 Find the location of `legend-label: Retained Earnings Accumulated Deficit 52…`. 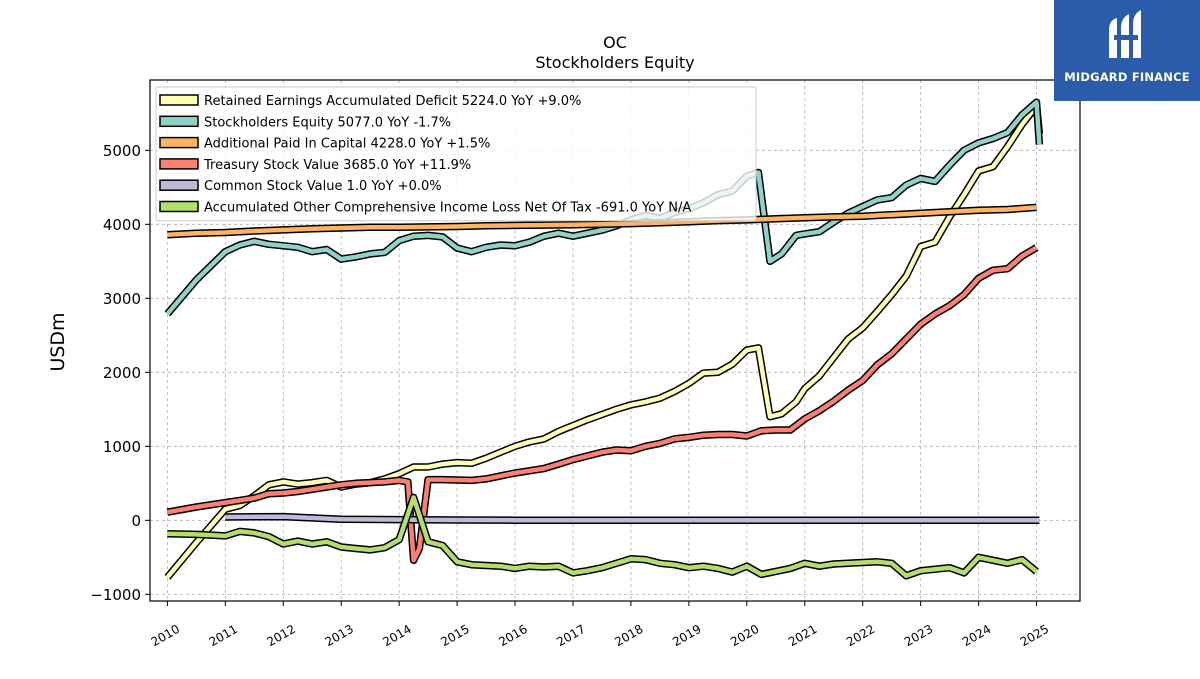

legend-label: Retained Earnings Accumulated Deficit 52… is located at coordinates (392, 101).